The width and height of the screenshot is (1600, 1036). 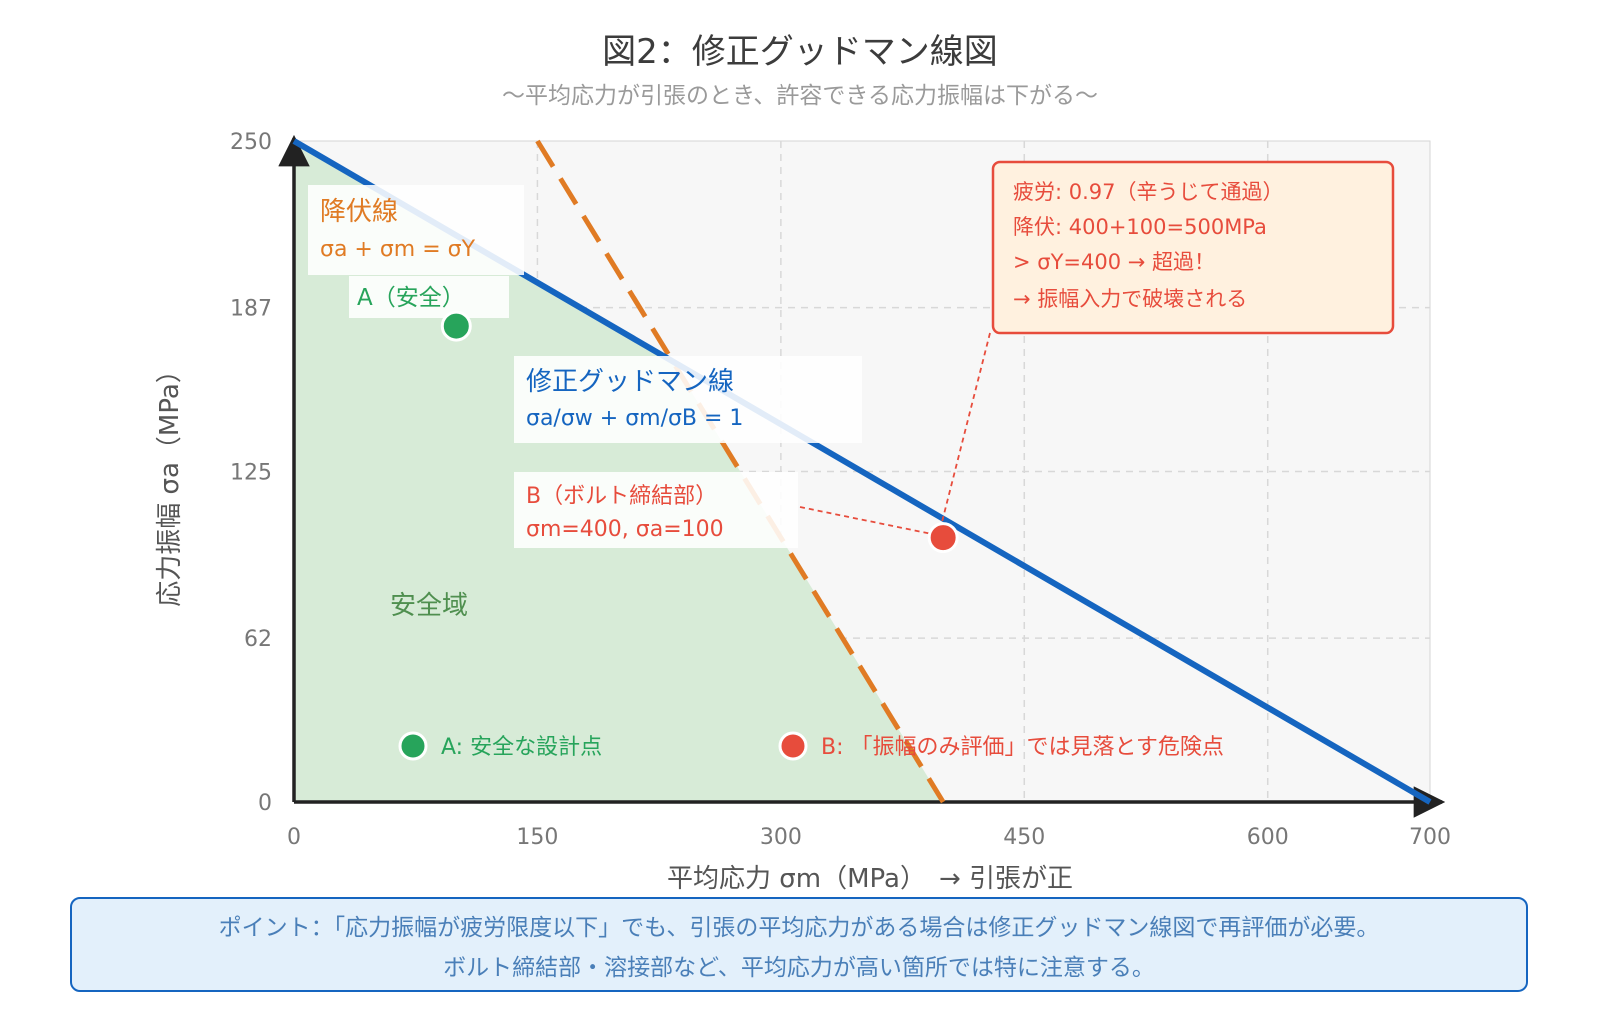 I want to click on x-tick-label: 450, so click(x=1024, y=837).